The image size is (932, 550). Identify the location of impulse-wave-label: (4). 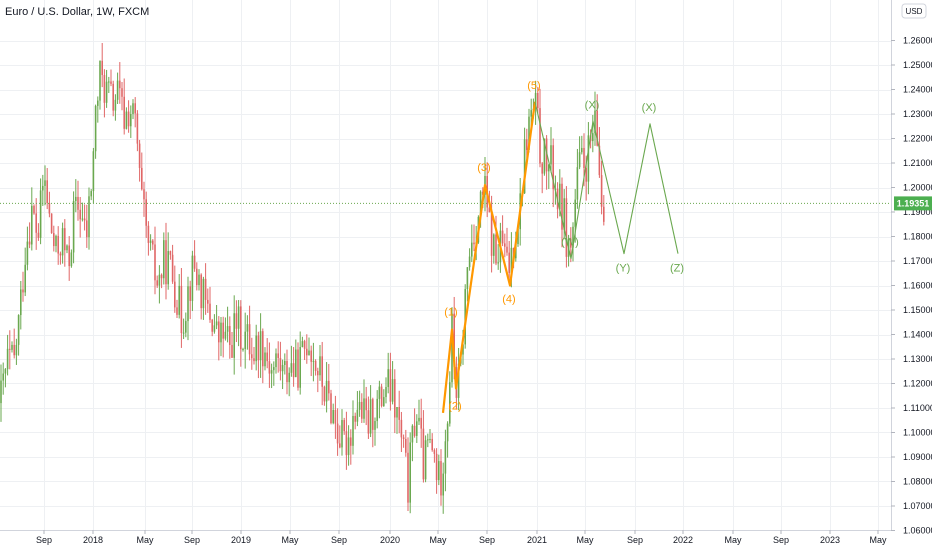
(508, 300).